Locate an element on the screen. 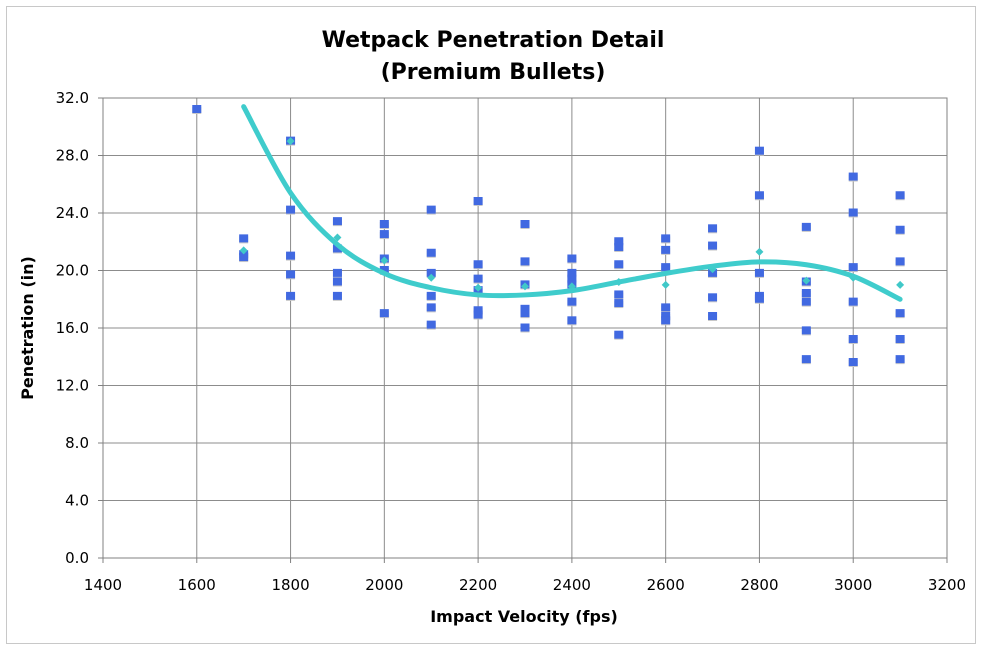 This screenshot has height=651, width=983. chart-subtitle: (Premium Bullets) is located at coordinates (493, 72).